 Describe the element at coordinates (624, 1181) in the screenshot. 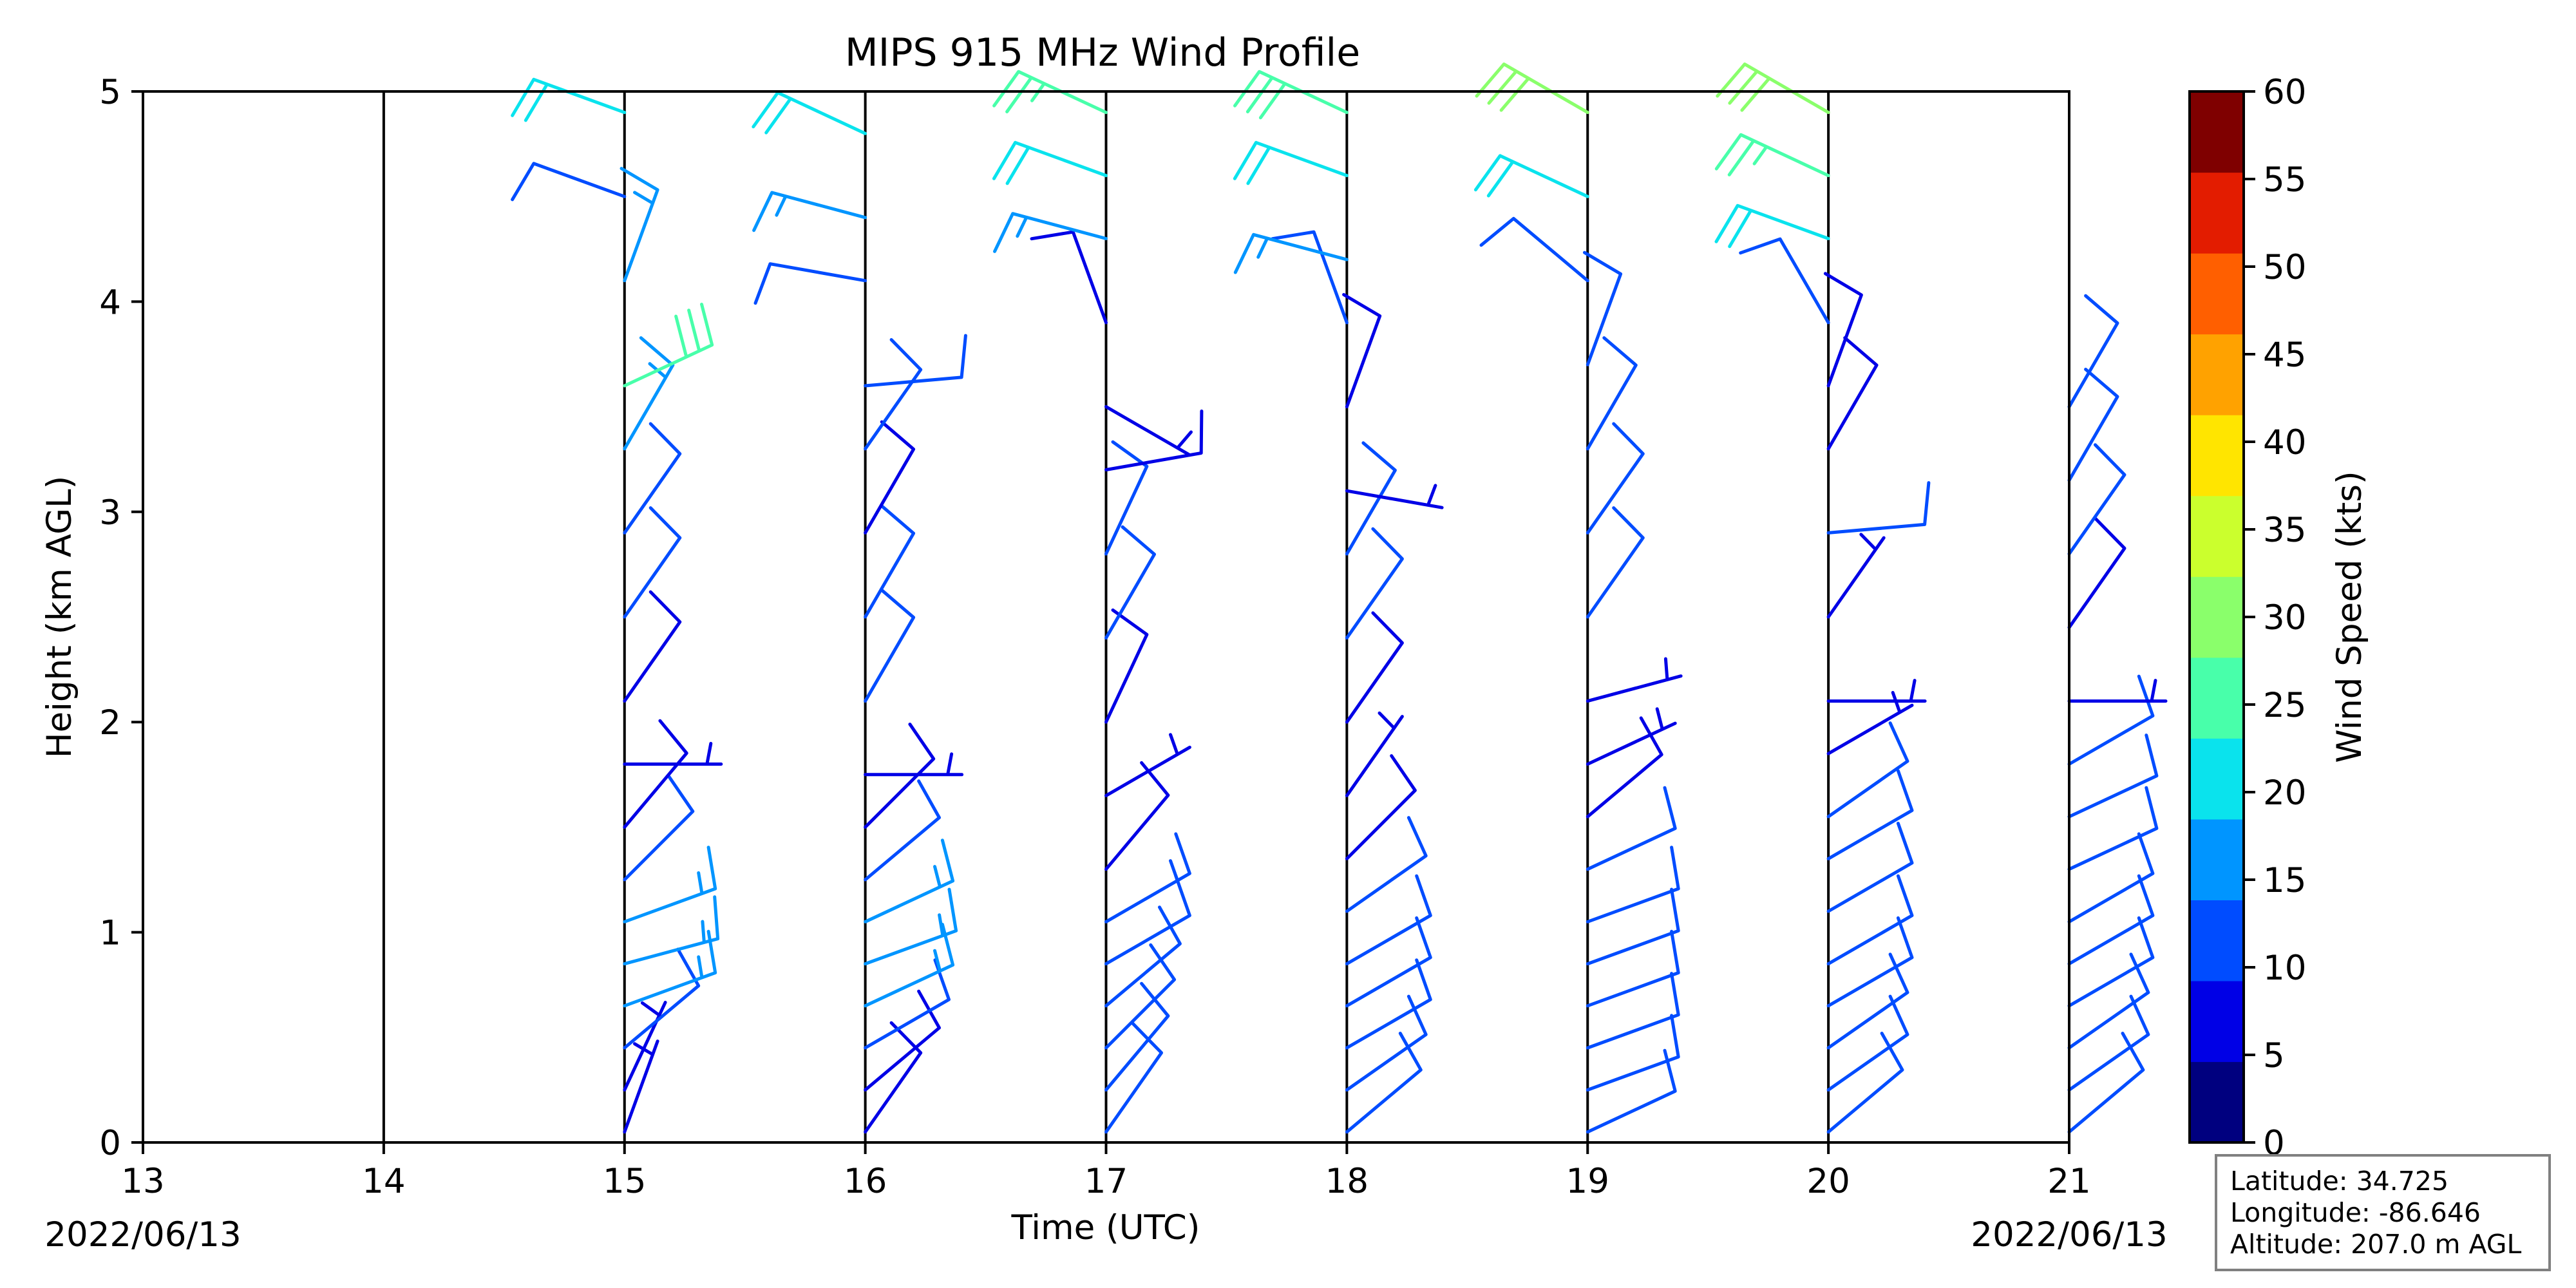

I see `x-tick-label: 15` at that location.